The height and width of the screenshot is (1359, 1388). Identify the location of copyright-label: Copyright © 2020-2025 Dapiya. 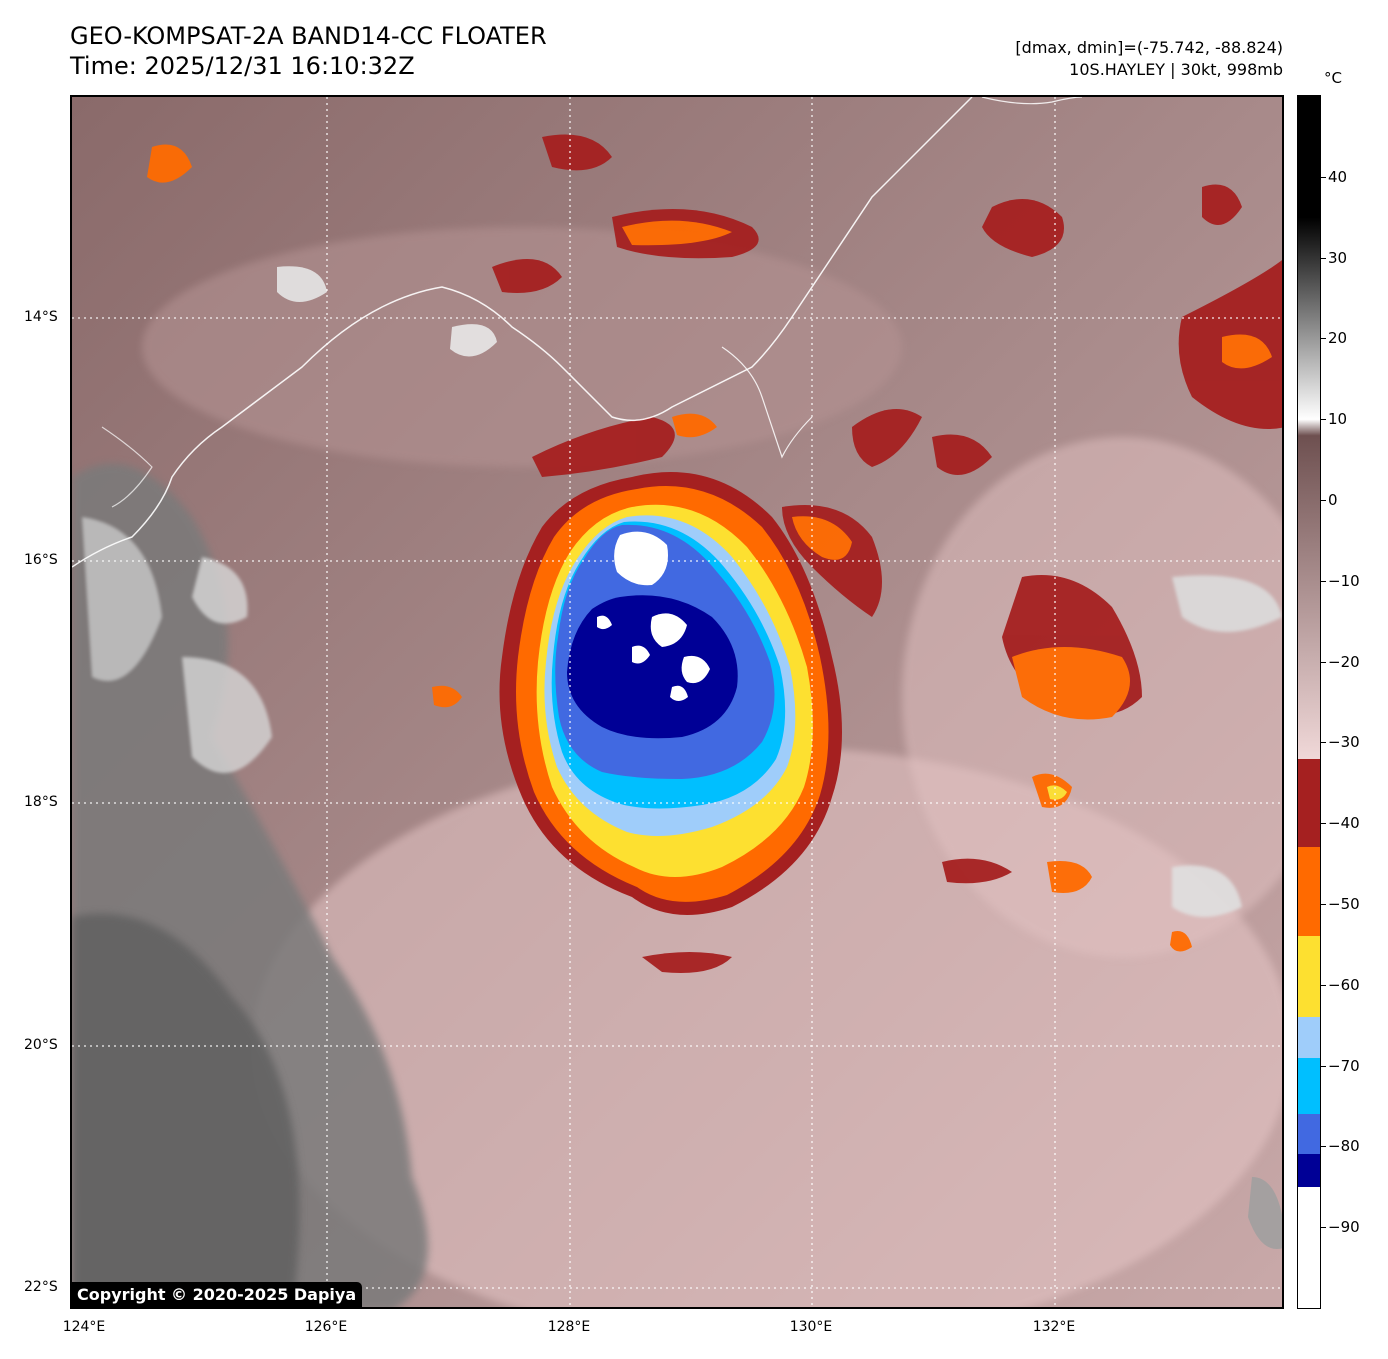
(217, 1295).